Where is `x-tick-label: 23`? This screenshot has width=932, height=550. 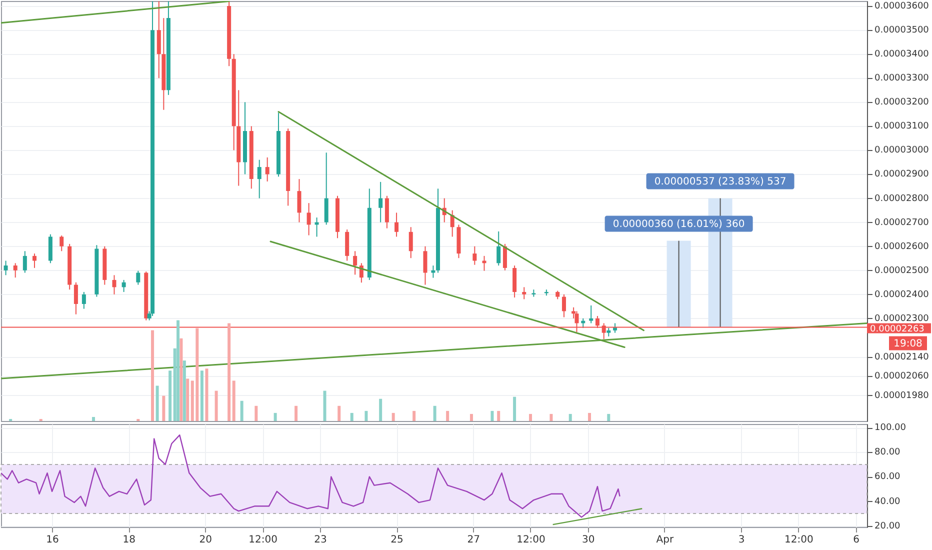 x-tick-label: 23 is located at coordinates (320, 540).